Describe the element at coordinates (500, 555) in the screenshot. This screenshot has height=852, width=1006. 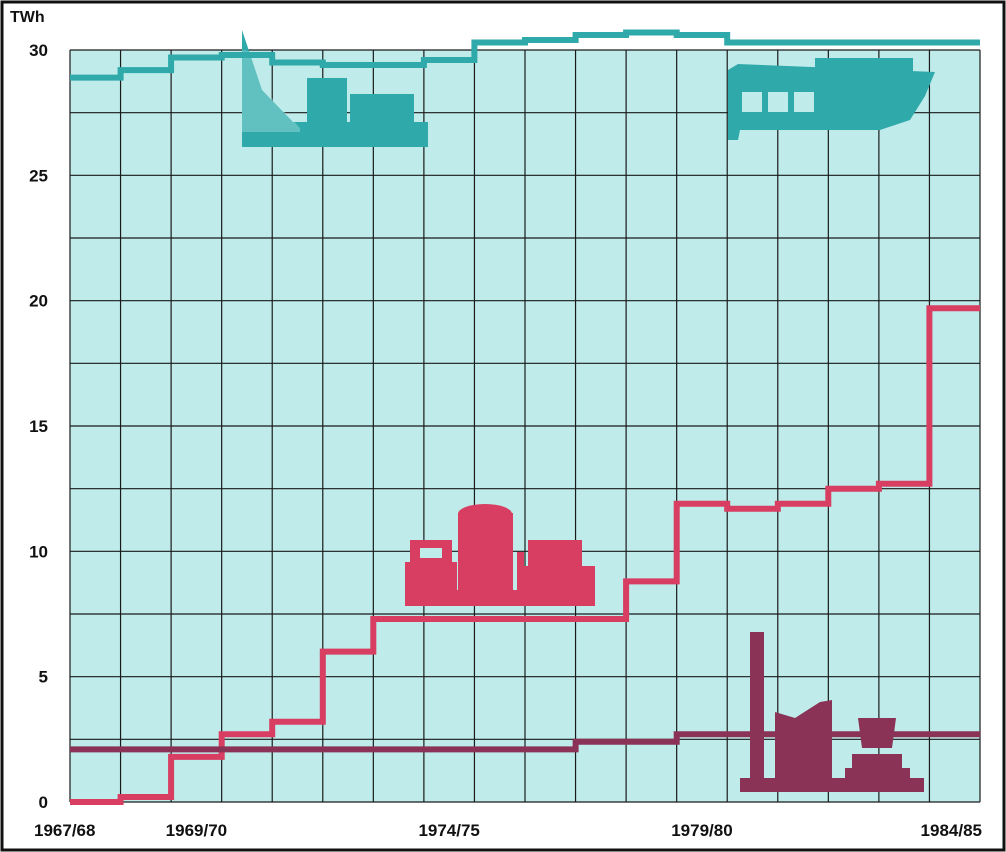
I see `nuclear-power-plant-icon` at that location.